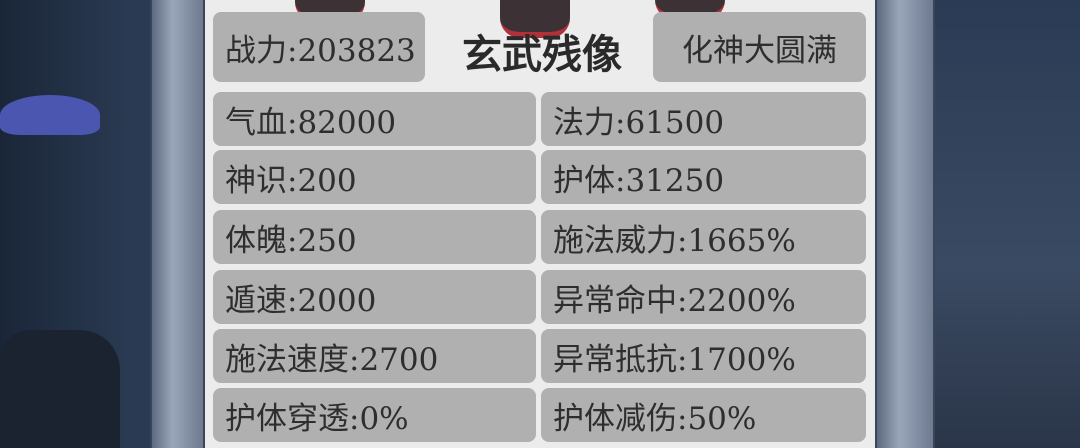  Describe the element at coordinates (703, 297) in the screenshot. I see `stat-right: 异常命中:2200%` at that location.